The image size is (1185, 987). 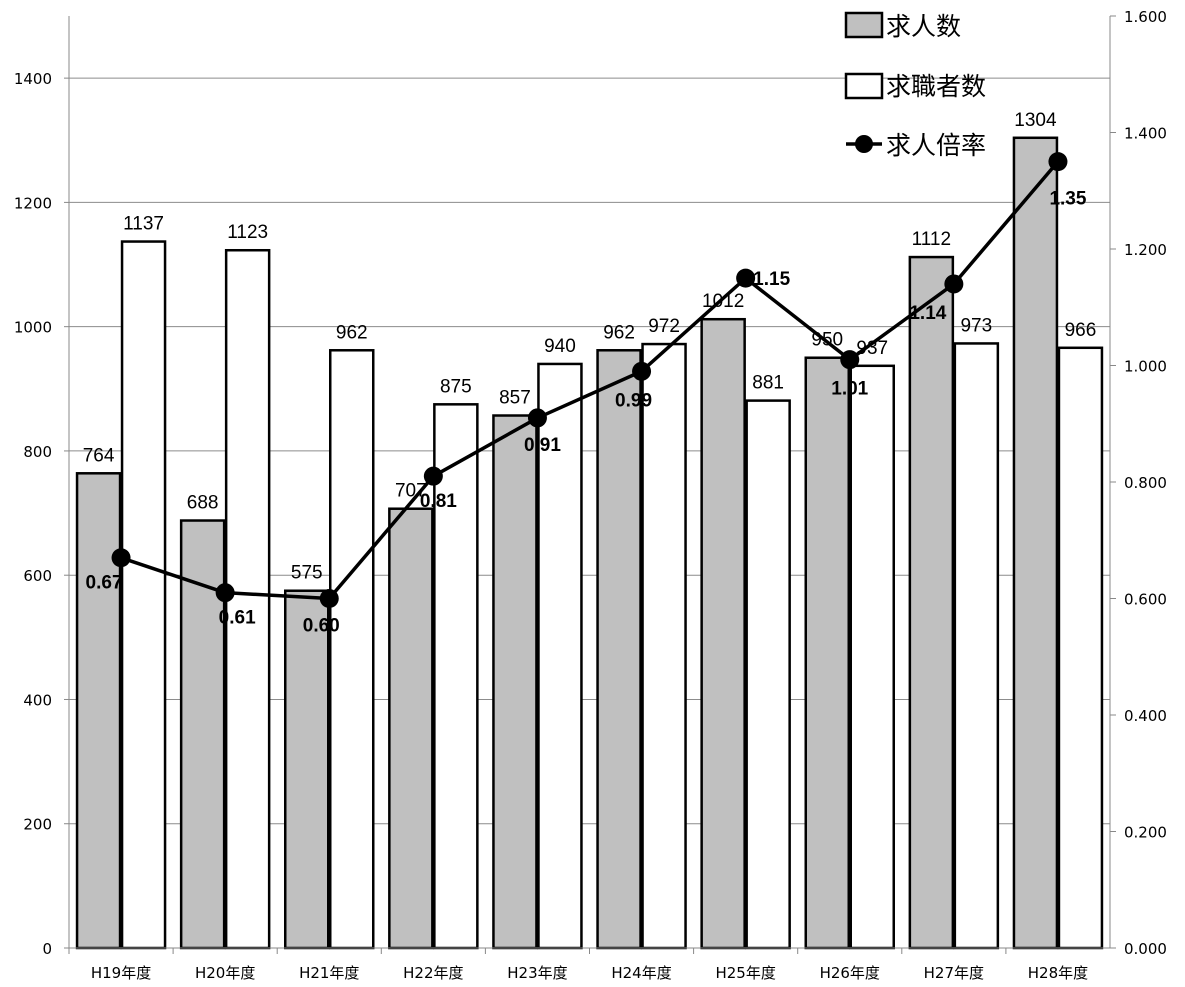 I want to click on data-label-job-seekers: 940, so click(x=560, y=346).